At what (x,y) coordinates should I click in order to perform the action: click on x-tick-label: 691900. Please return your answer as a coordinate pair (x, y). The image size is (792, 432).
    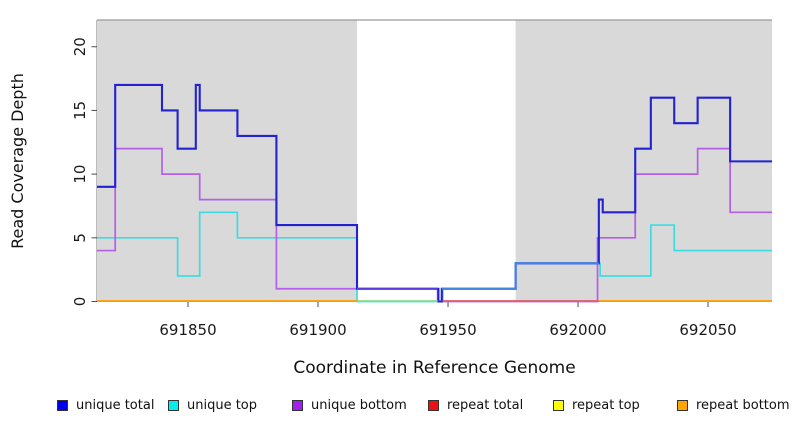
    Looking at the image, I should click on (317, 330).